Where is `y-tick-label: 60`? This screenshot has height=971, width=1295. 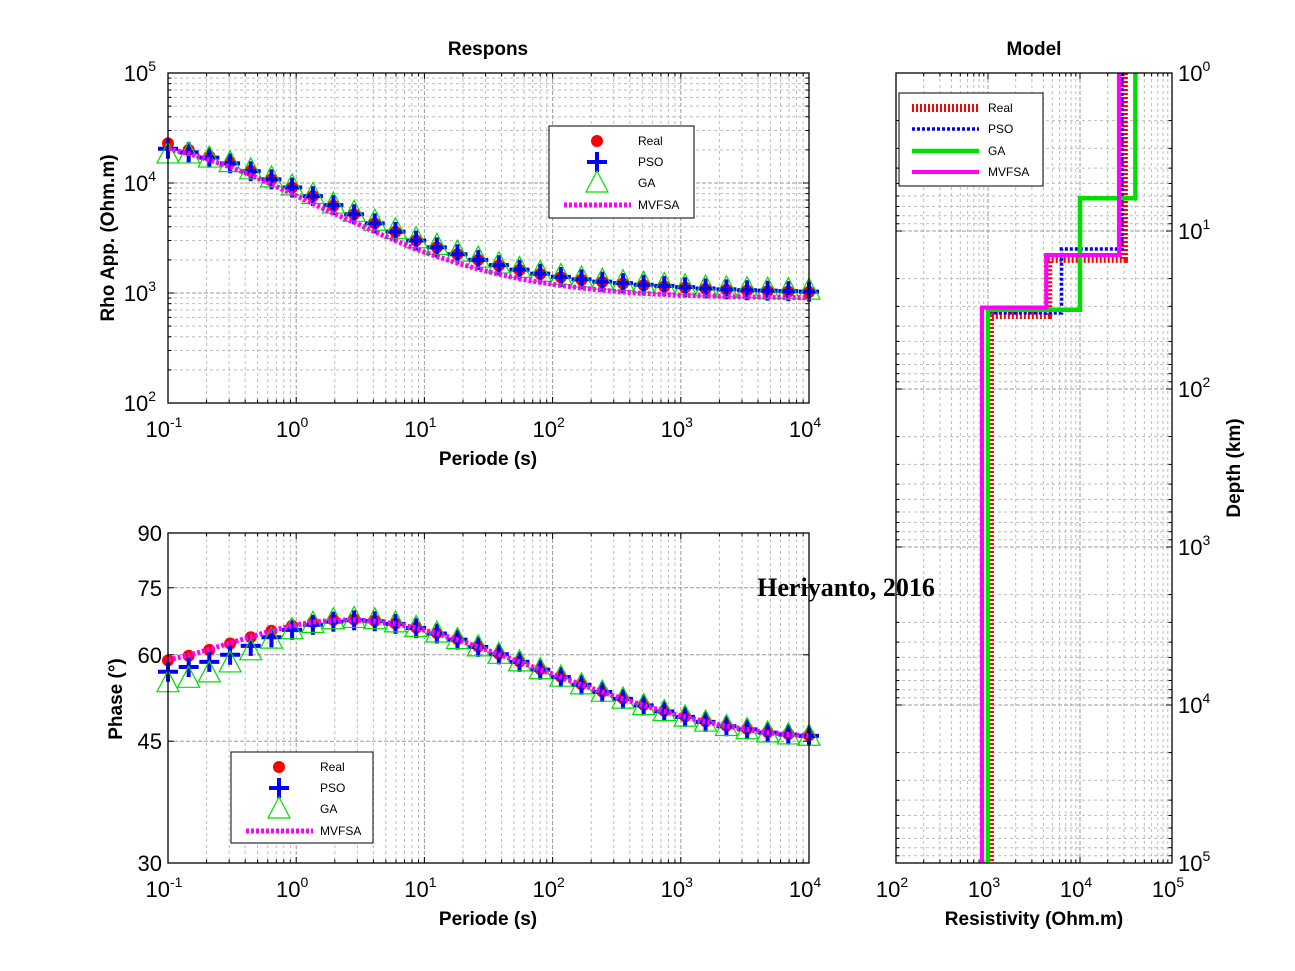
y-tick-label: 60 is located at coordinates (150, 655).